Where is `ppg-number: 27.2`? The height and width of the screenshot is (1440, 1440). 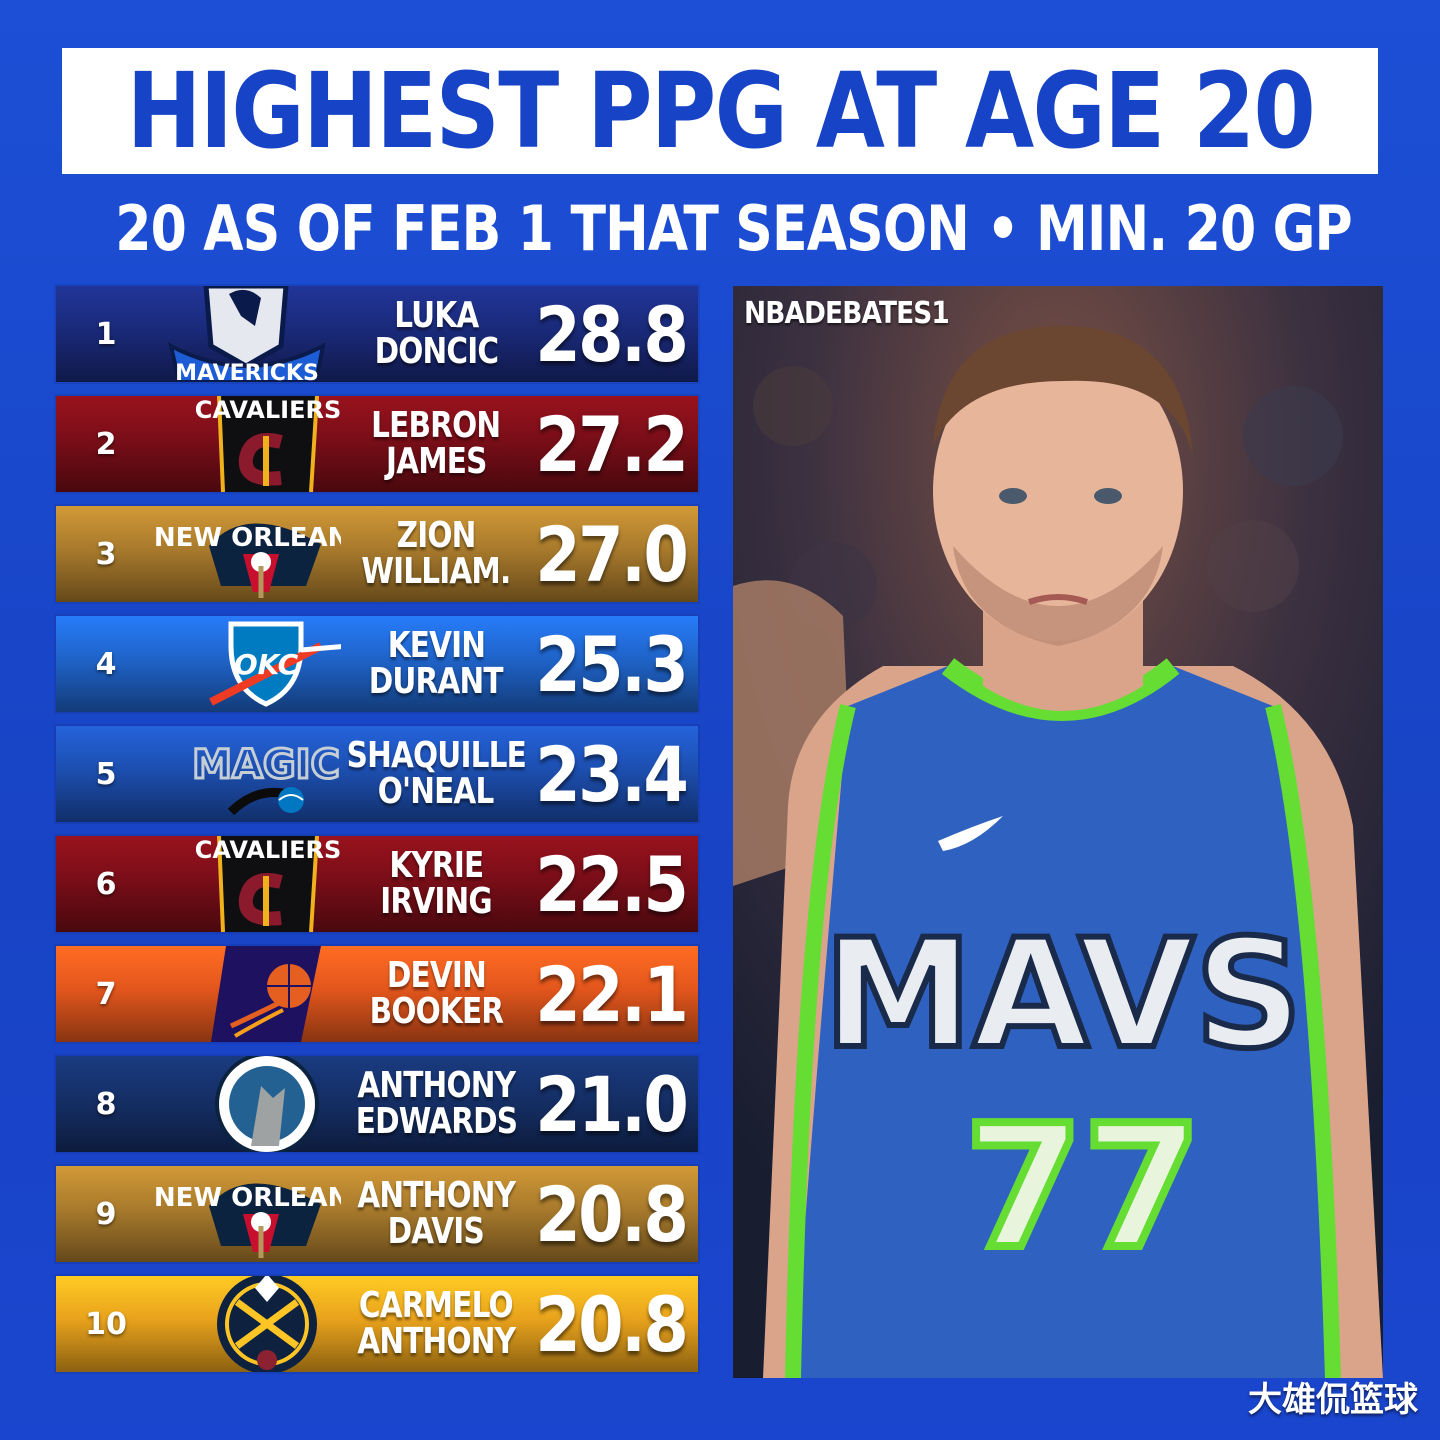 ppg-number: 27.2 is located at coordinates (612, 444).